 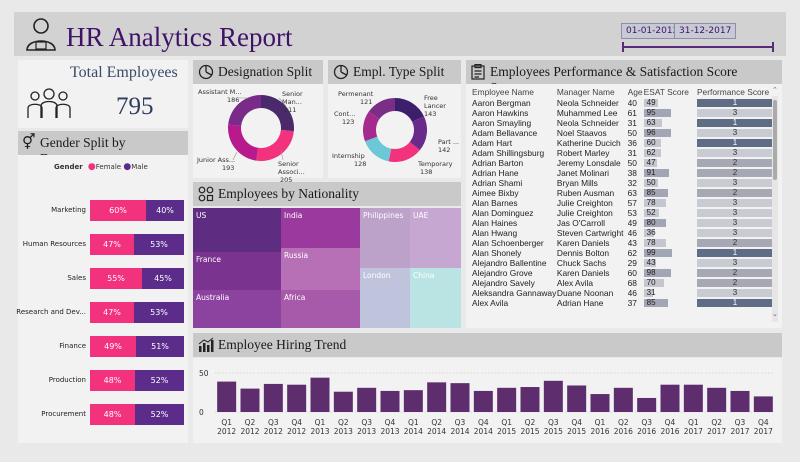 What do you see at coordinates (622, 113) in the screenshot?
I see `table-row: Aaron Hawkins Muhammed Lee 61 95 3` at bounding box center [622, 113].